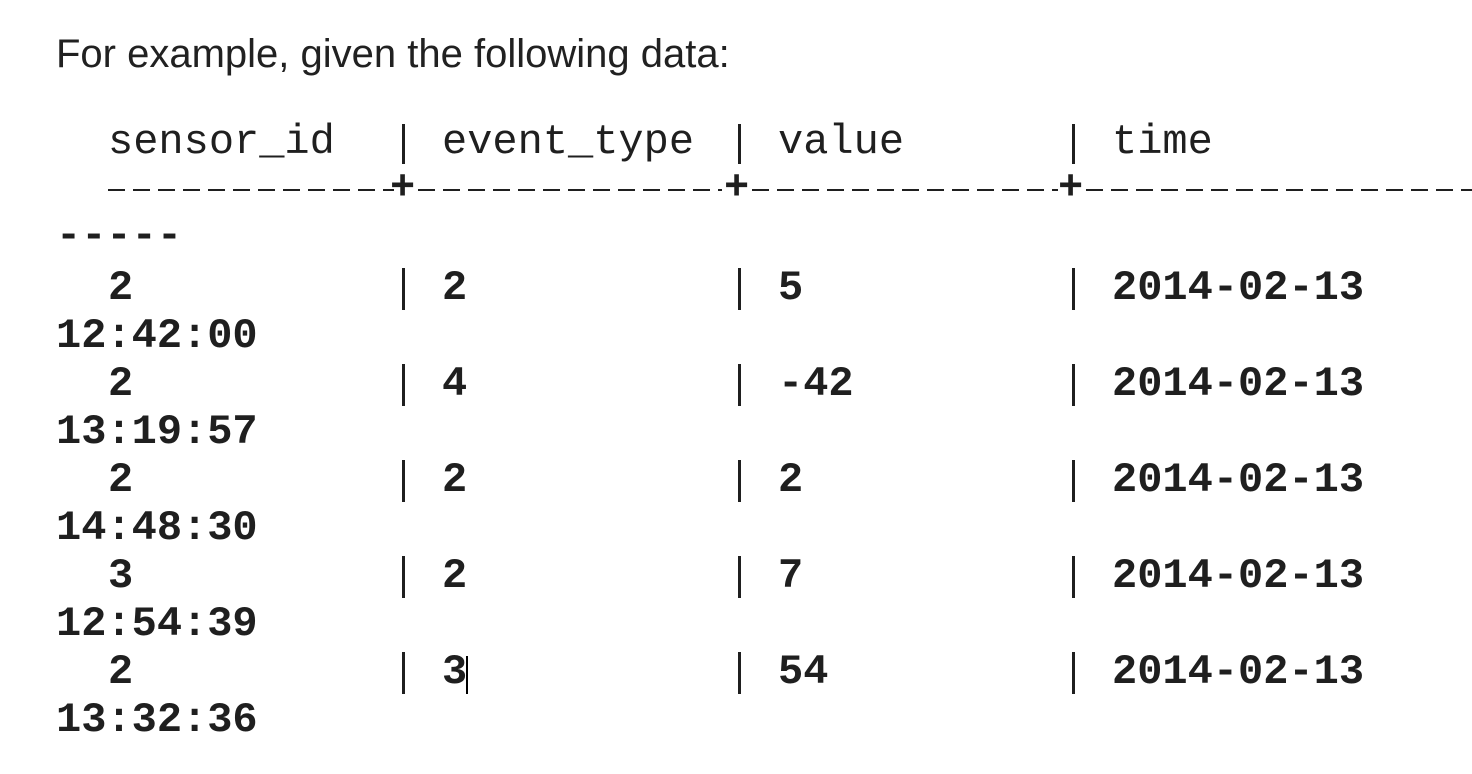 Image resolution: width=1472 pixels, height=774 pixels. I want to click on text-cursor, so click(467, 675).